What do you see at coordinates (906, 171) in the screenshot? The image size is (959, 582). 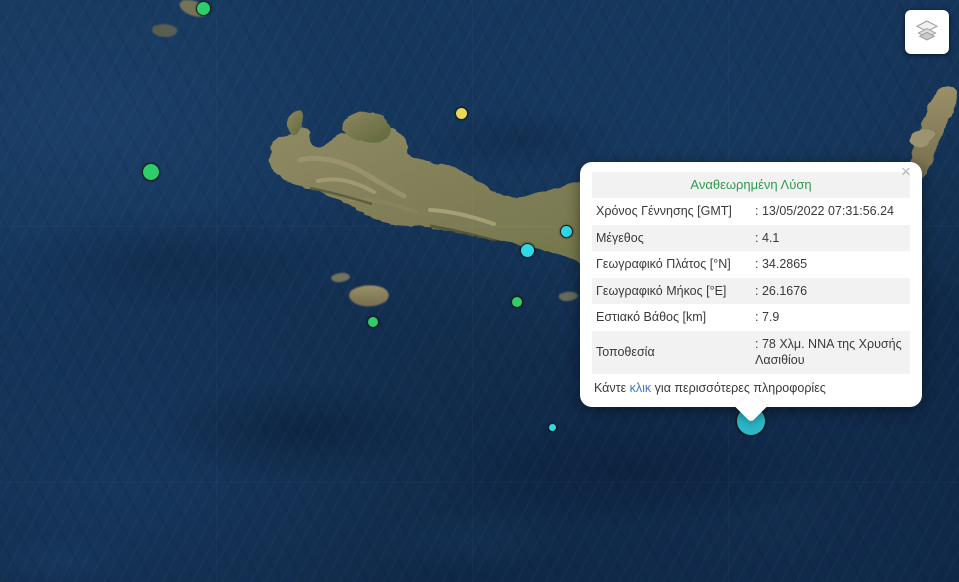 I see `close-icon: ×` at bounding box center [906, 171].